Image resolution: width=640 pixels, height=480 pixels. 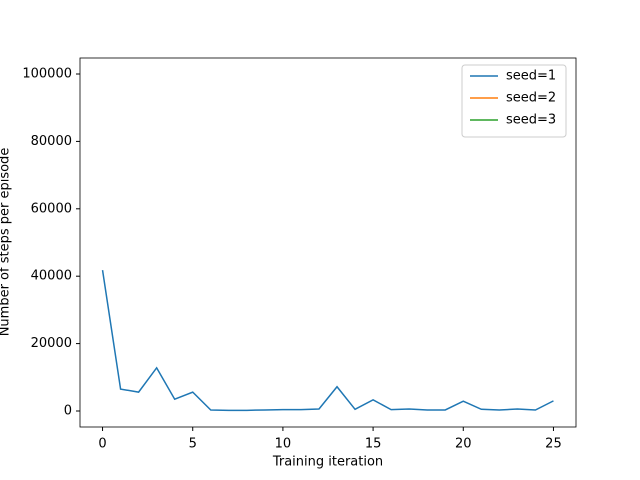 What do you see at coordinates (531, 120) in the screenshot?
I see `legend-label: seed=3` at bounding box center [531, 120].